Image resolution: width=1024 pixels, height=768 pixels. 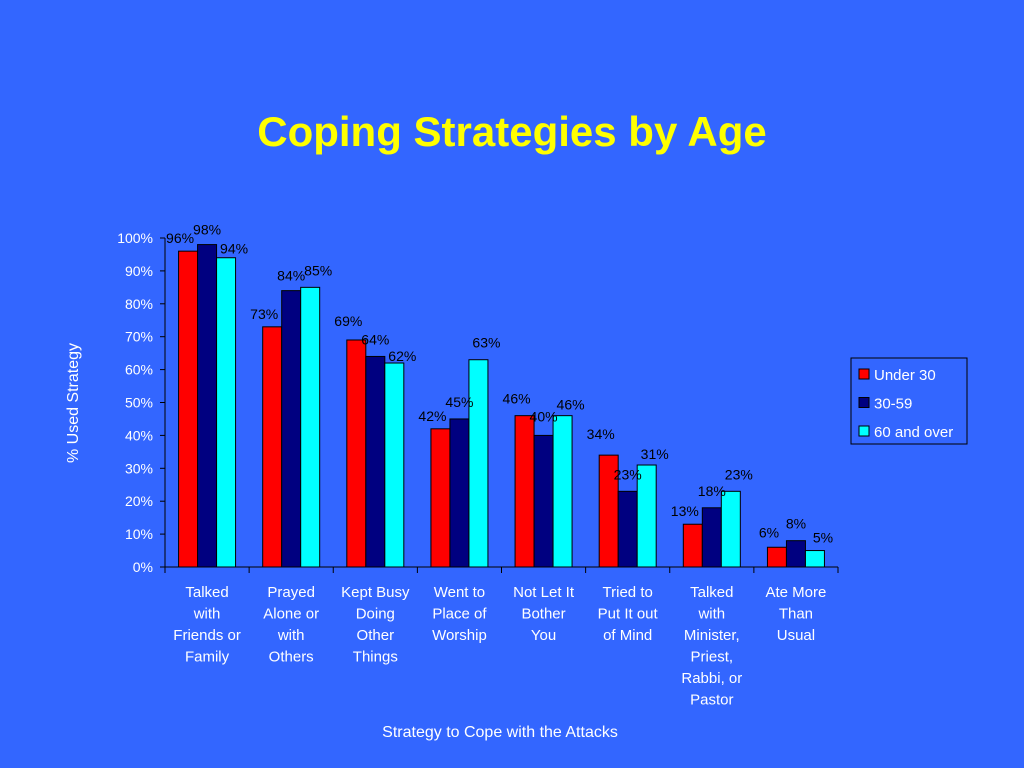 I want to click on y-tick-label: 10%, so click(x=139, y=534).